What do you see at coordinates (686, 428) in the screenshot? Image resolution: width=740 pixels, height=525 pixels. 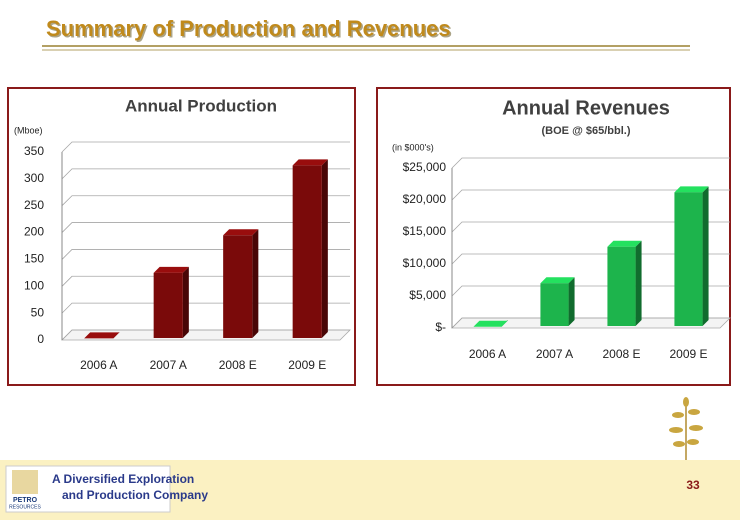 I see `plant-icon` at bounding box center [686, 428].